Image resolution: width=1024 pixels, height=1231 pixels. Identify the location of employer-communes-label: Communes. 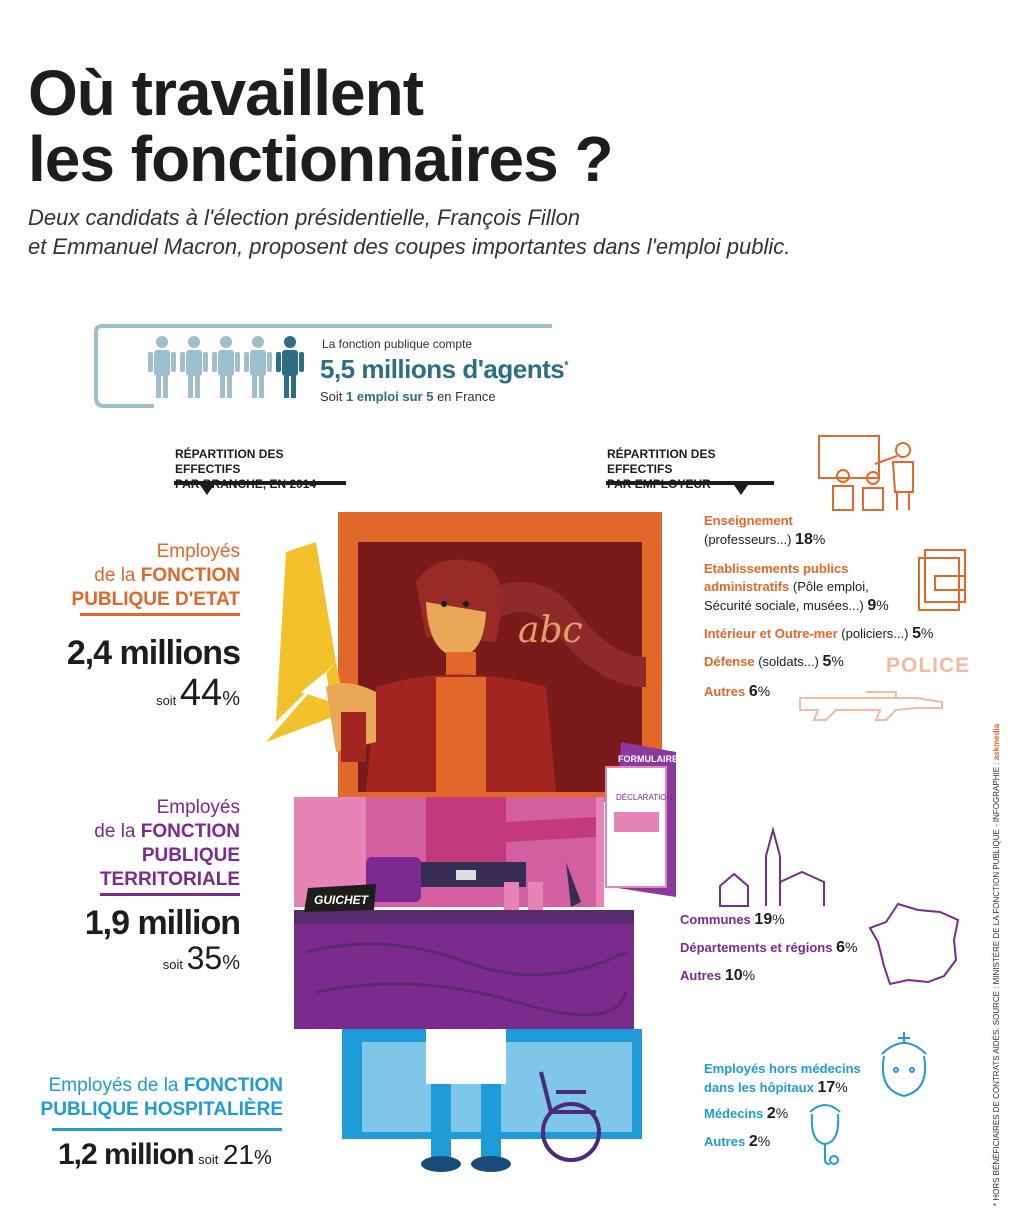
(715, 919).